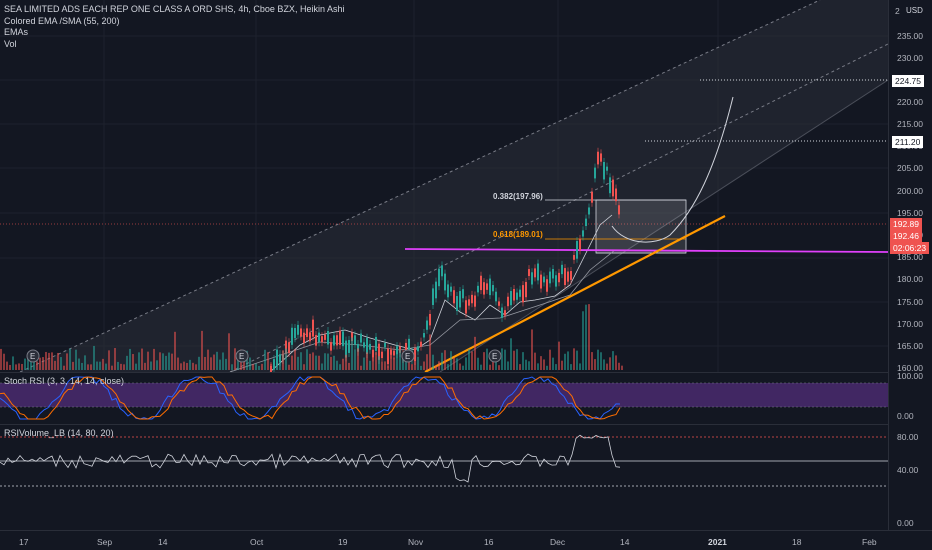  Describe the element at coordinates (797, 542) in the screenshot. I see `time-tick: 18` at that location.